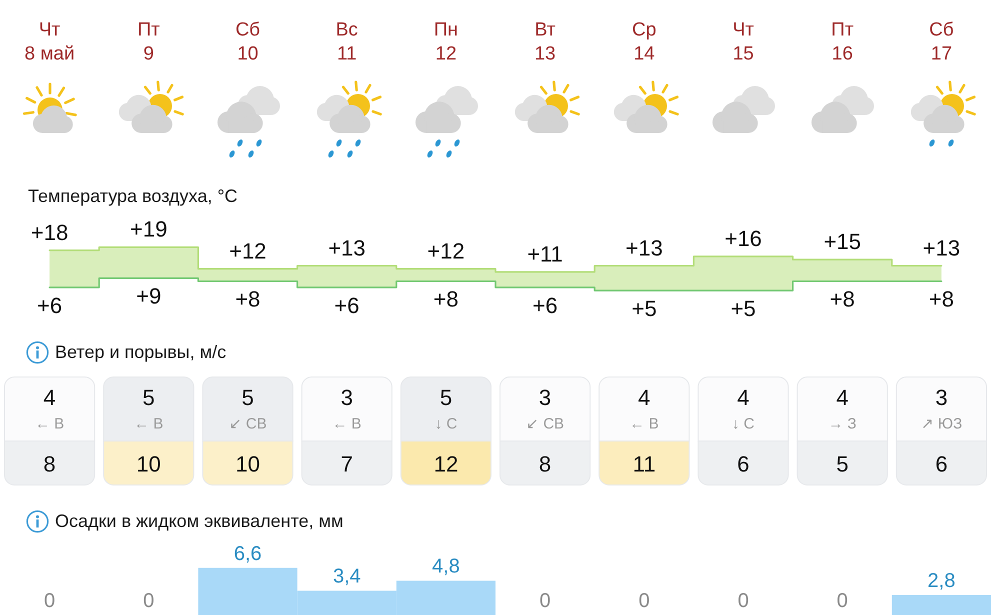  What do you see at coordinates (545, 253) in the screenshot?
I see `data-label: +11` at bounding box center [545, 253].